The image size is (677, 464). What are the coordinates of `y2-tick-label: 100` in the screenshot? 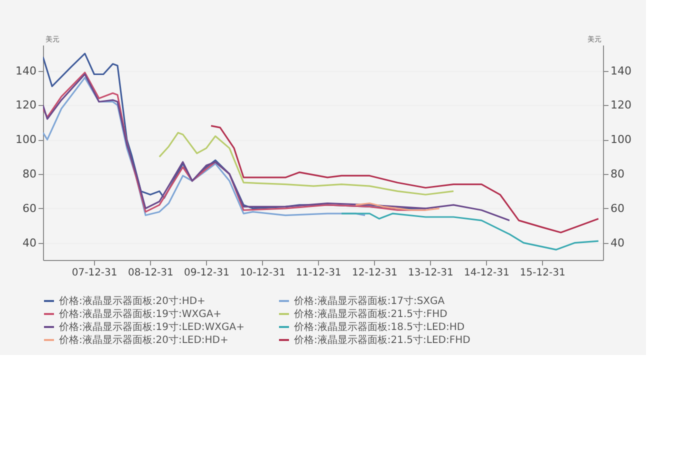 It's located at (621, 139).